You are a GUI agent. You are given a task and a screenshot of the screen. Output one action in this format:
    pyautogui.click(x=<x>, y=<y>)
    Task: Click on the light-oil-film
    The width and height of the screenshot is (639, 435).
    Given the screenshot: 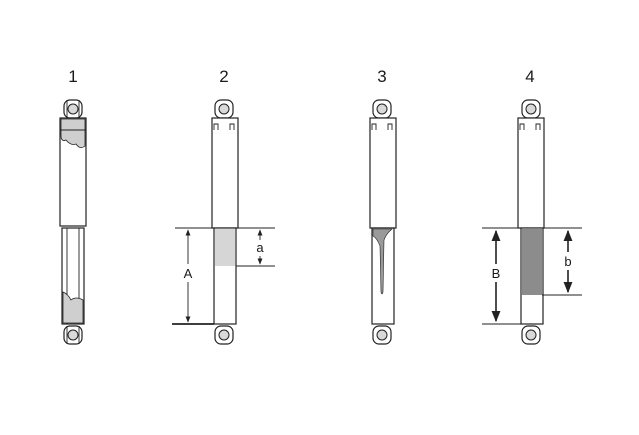 What is the action you would take?
    pyautogui.click(x=225, y=247)
    